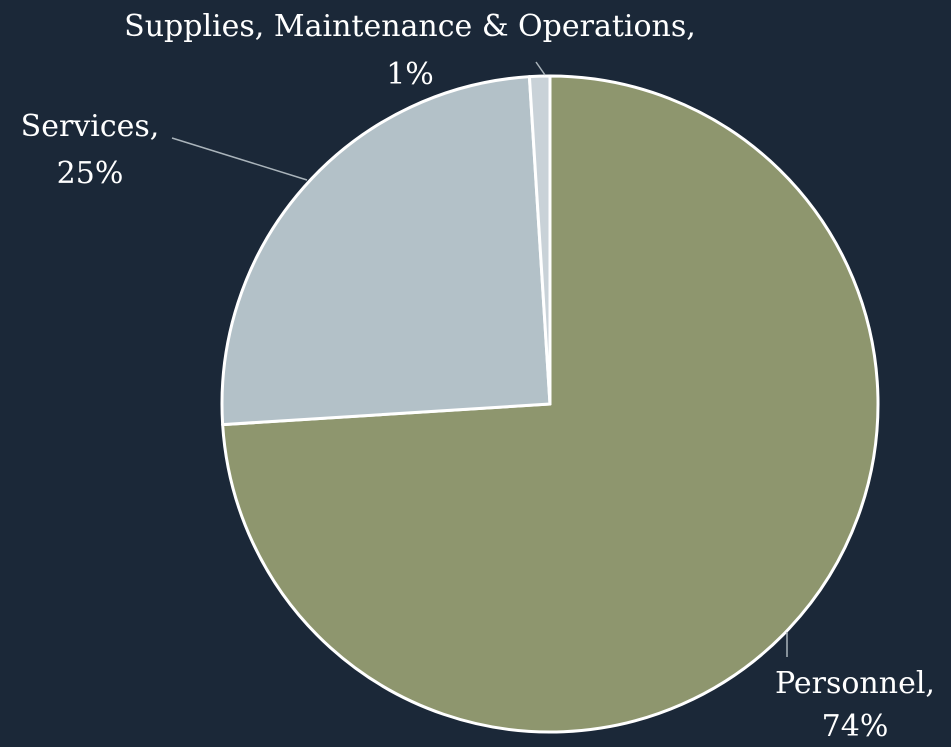  Describe the element at coordinates (539, 240) in the screenshot. I see `pie-slice` at that location.